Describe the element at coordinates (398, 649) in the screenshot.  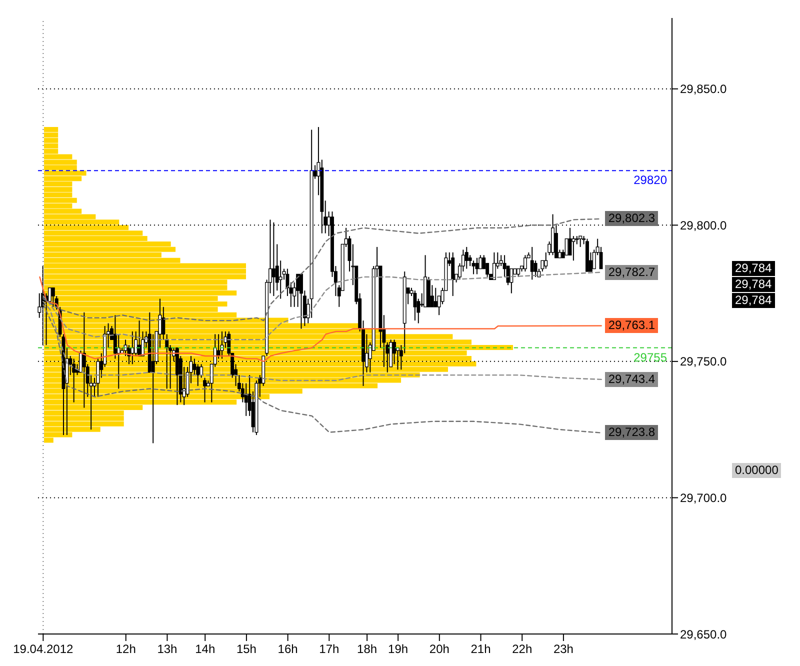
I see `x-tick-label: 19h` at that location.